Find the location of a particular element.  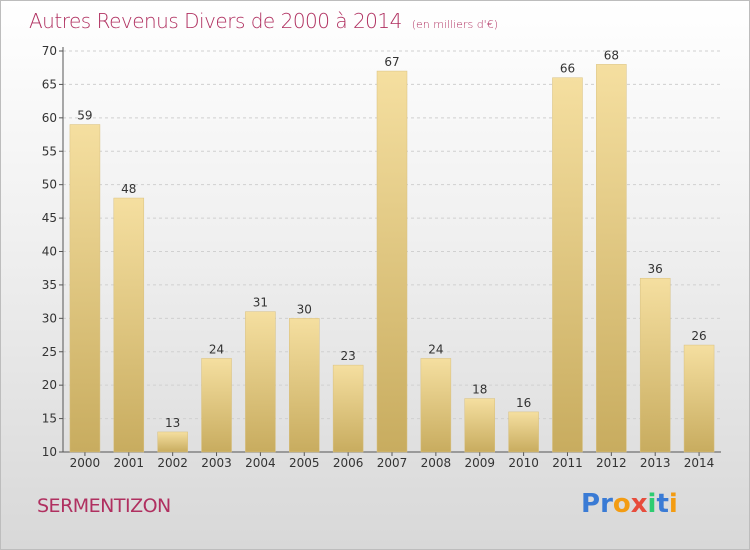

y-tick-label: 15 is located at coordinates (49, 419).